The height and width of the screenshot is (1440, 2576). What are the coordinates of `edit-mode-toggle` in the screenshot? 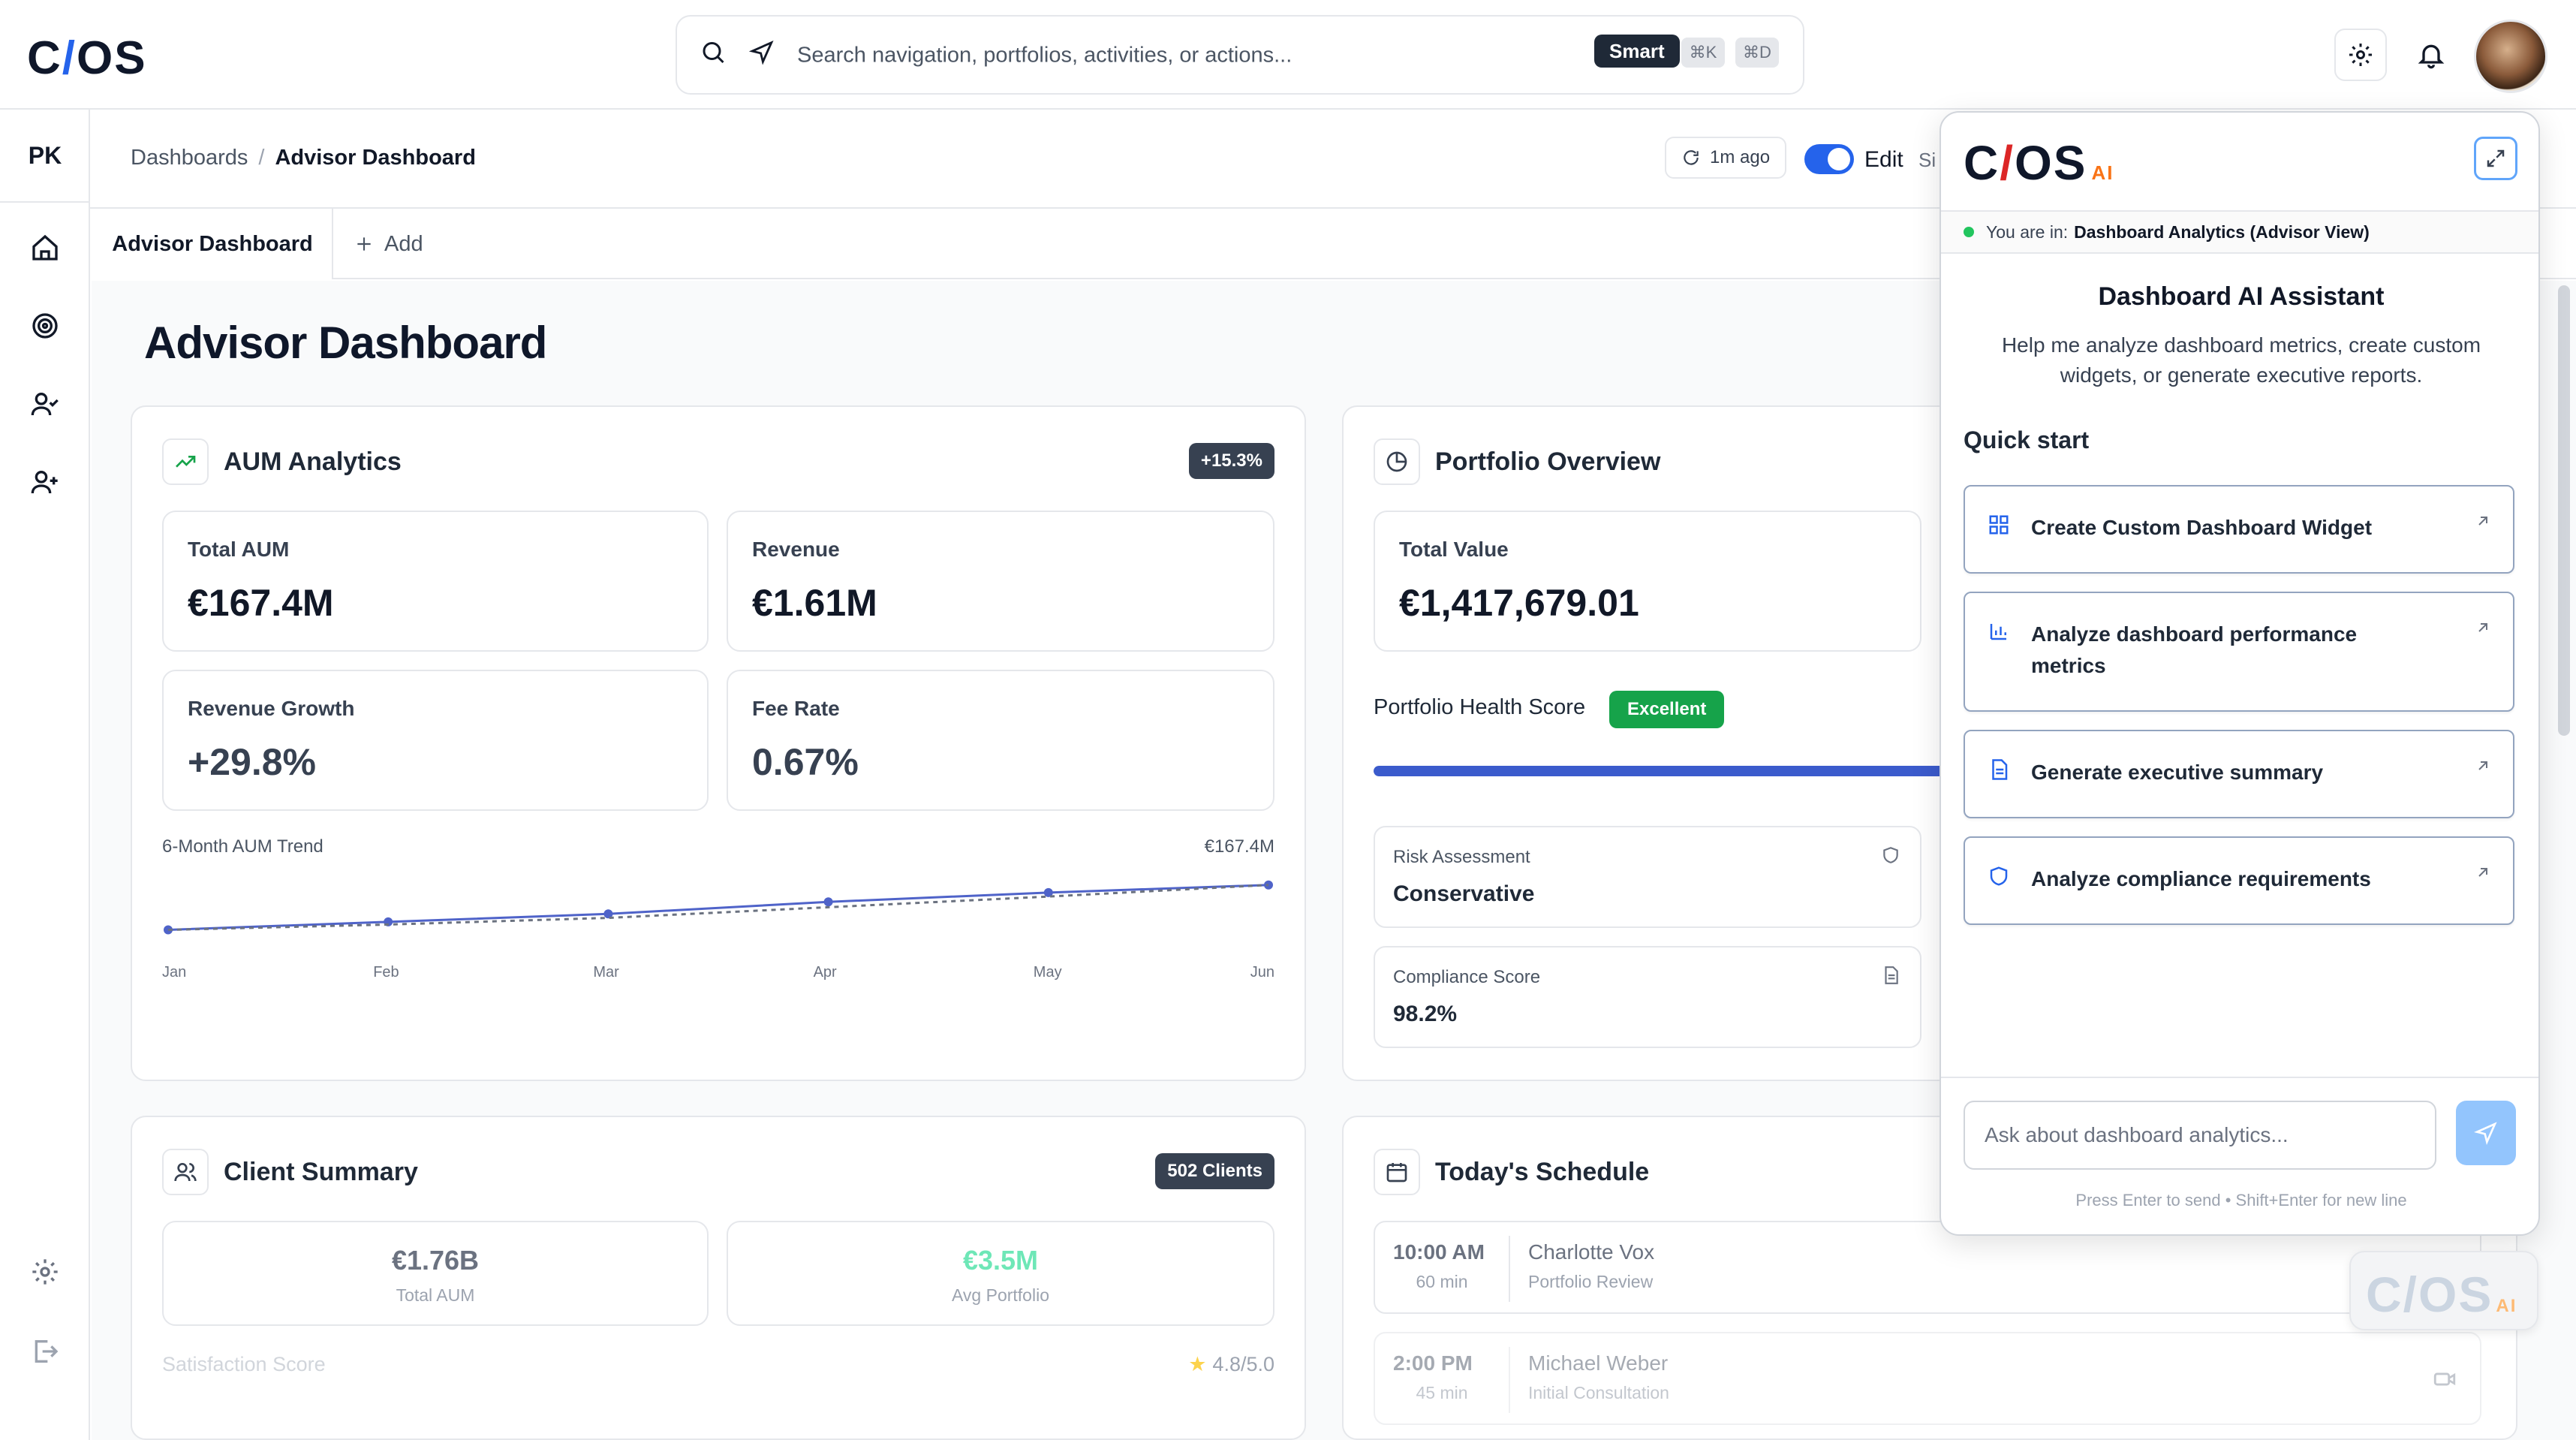 It's located at (1829, 159).